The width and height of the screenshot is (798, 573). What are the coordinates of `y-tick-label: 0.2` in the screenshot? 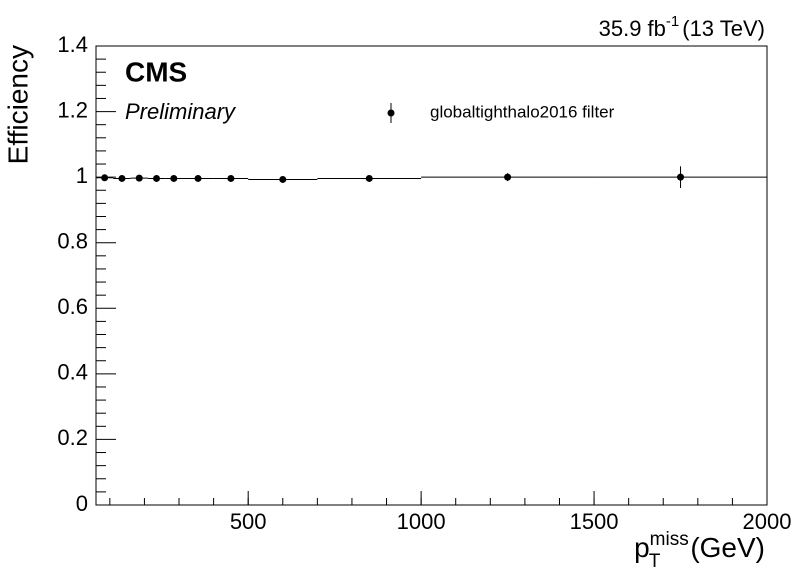 It's located at (72, 437).